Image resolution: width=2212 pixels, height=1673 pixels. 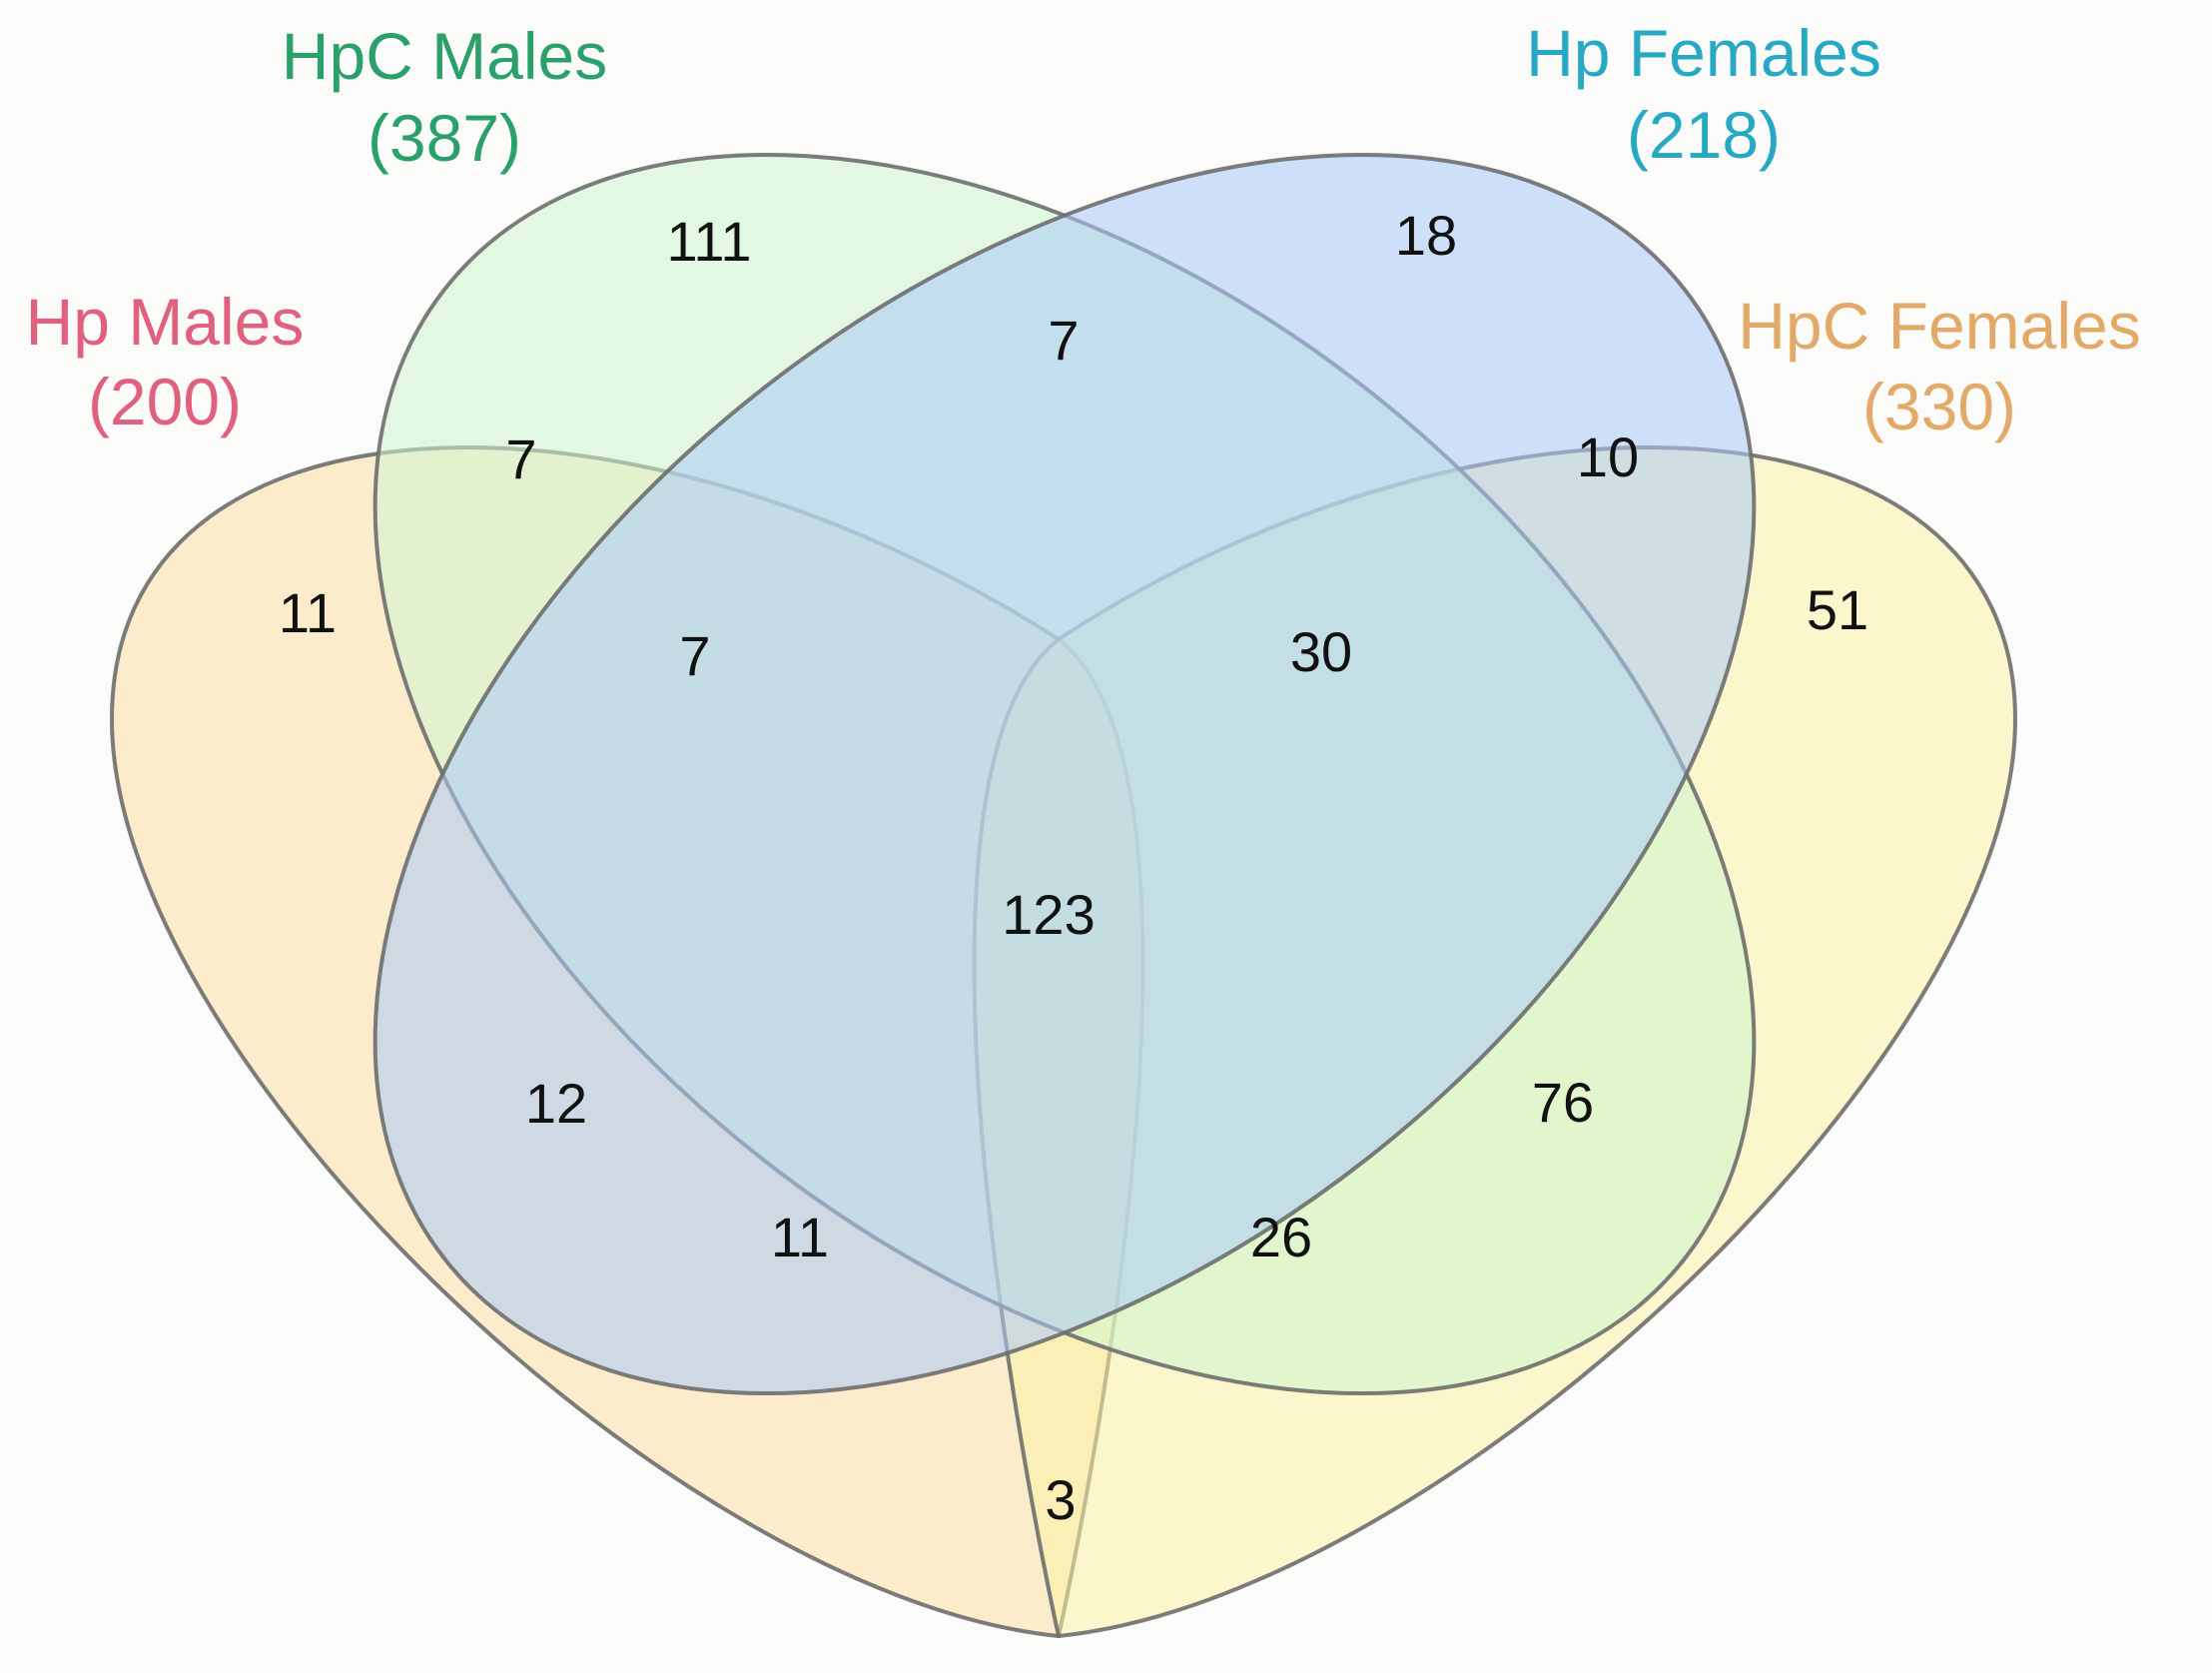 I want to click on count-hp-females-only: 18, so click(x=1426, y=235).